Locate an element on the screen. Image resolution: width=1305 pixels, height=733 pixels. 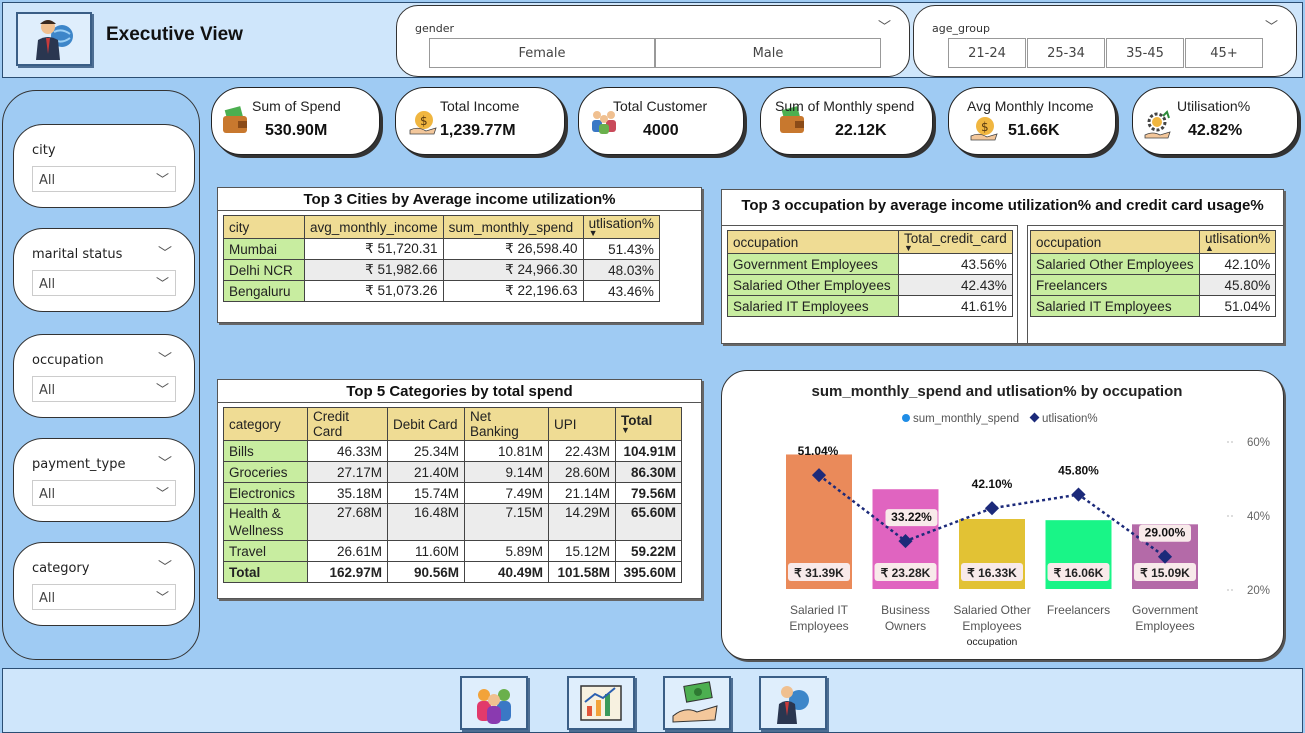
col-debit-card: Debit Card is located at coordinates (426, 424).